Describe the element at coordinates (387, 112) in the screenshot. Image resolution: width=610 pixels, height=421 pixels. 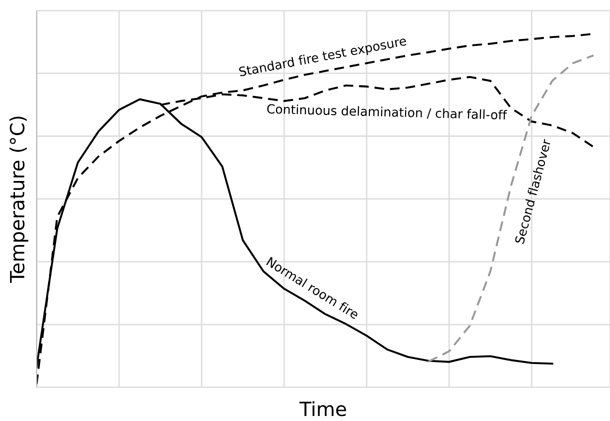
I see `series-label: Continuous delamination / char fall-off` at that location.